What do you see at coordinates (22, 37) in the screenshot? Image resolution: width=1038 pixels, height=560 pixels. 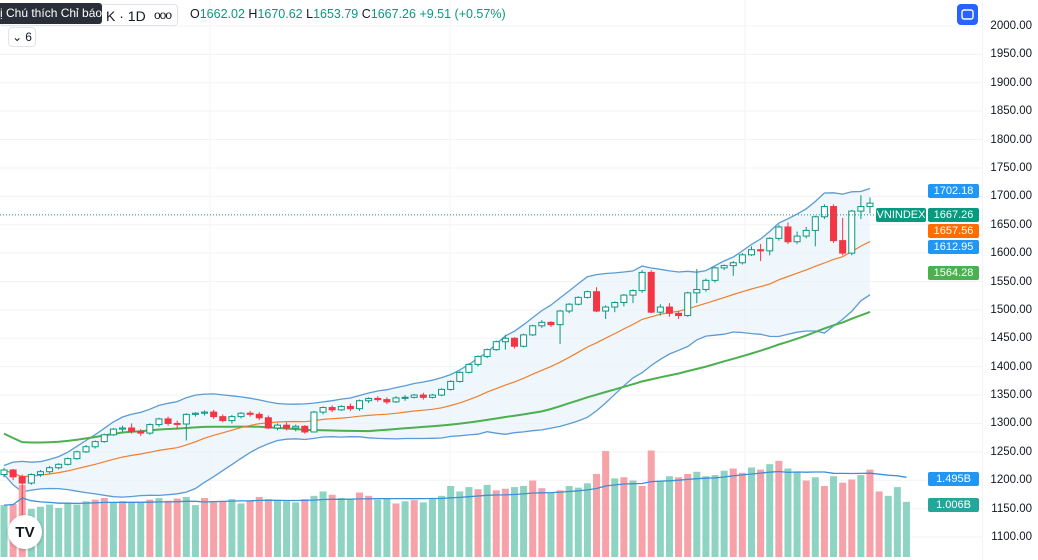 I see `indicators-toggle-button: ⌄ 6` at bounding box center [22, 37].